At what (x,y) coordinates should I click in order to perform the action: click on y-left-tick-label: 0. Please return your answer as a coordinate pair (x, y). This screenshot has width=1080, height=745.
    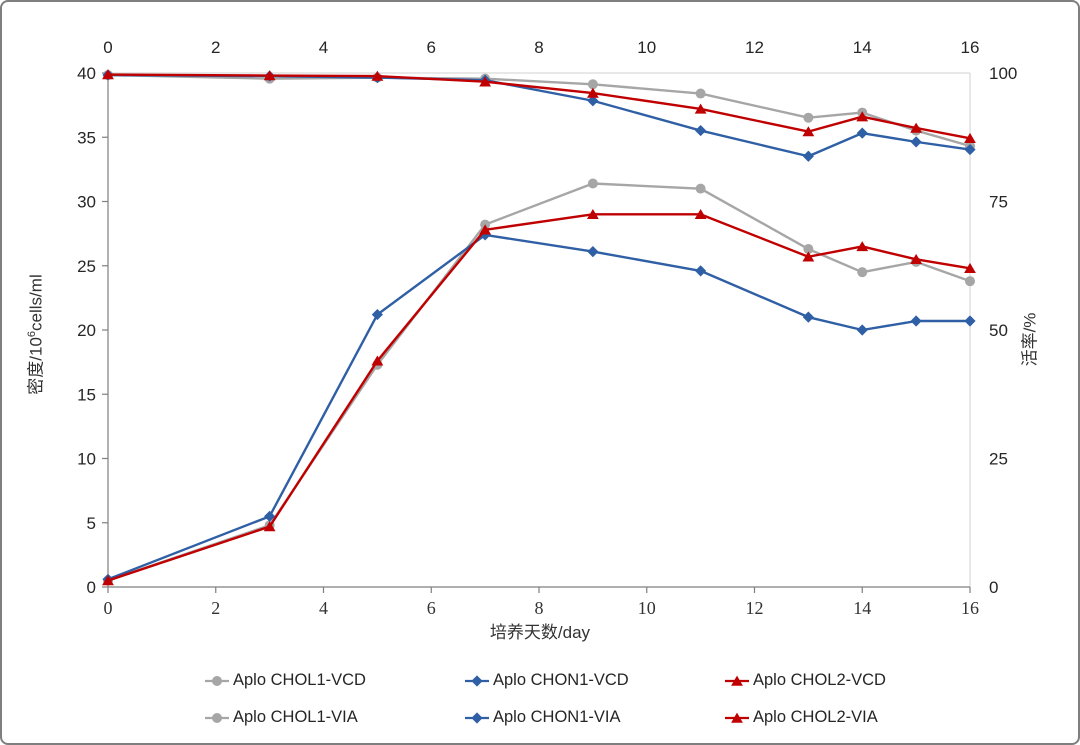
    Looking at the image, I should click on (91, 587).